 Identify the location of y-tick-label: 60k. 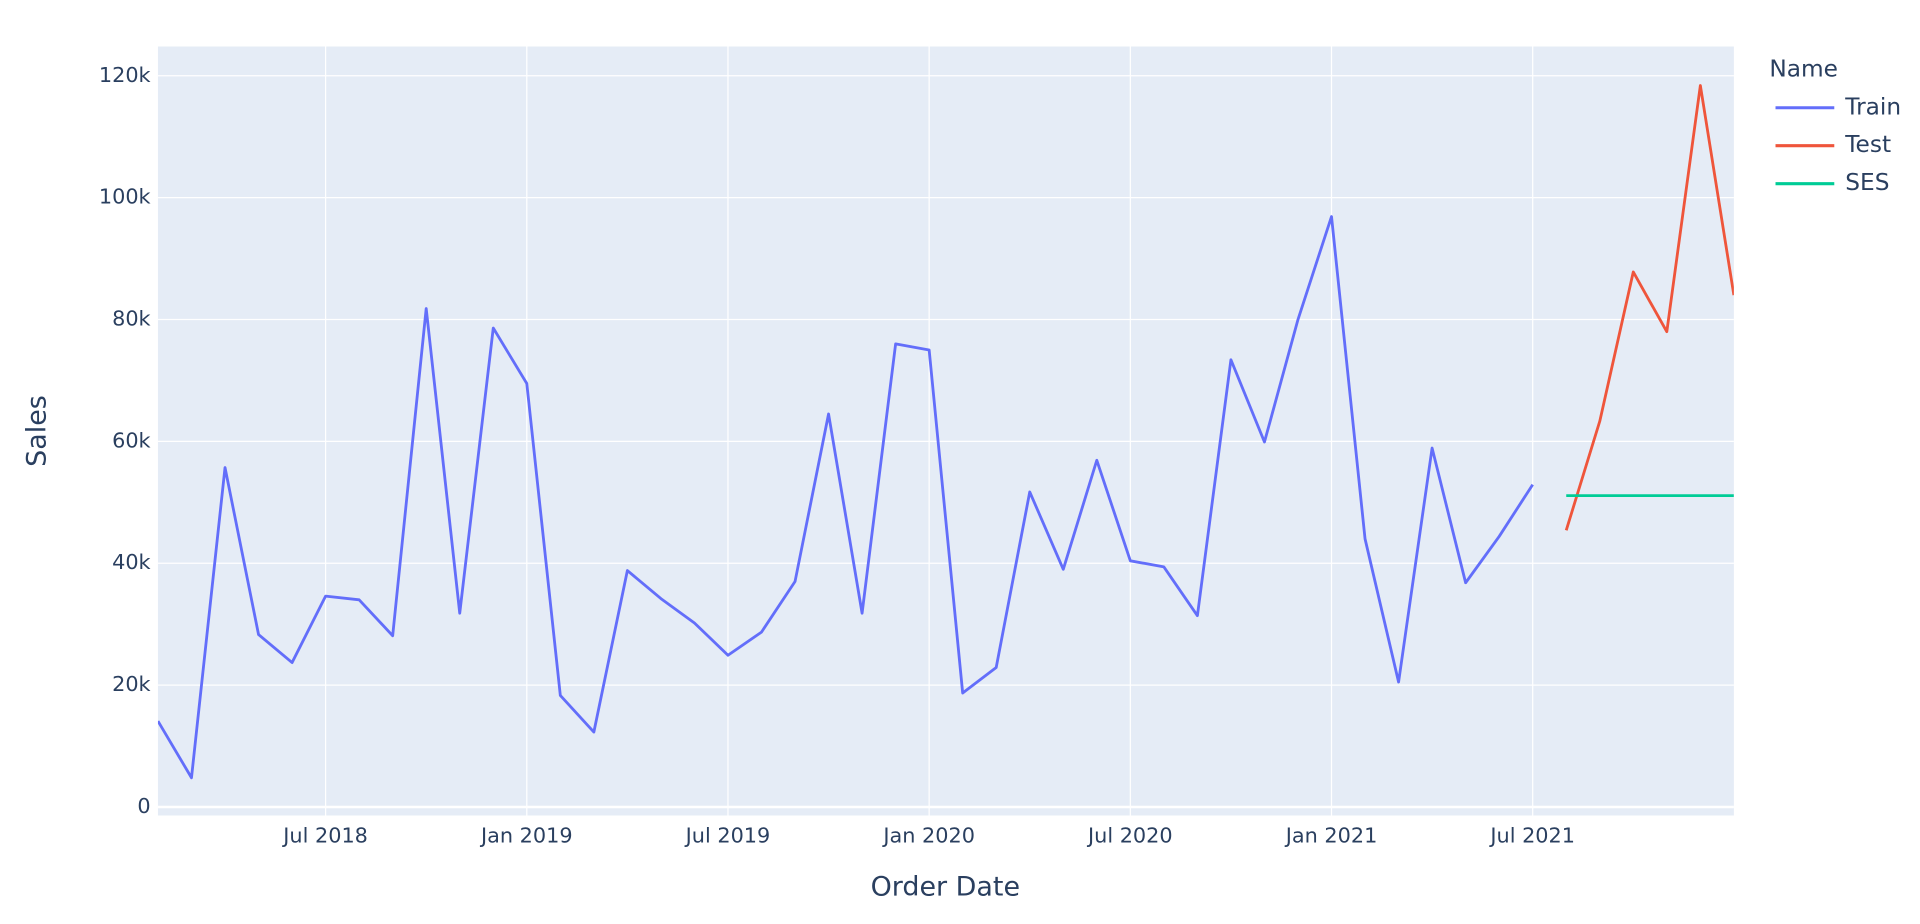
(131, 440).